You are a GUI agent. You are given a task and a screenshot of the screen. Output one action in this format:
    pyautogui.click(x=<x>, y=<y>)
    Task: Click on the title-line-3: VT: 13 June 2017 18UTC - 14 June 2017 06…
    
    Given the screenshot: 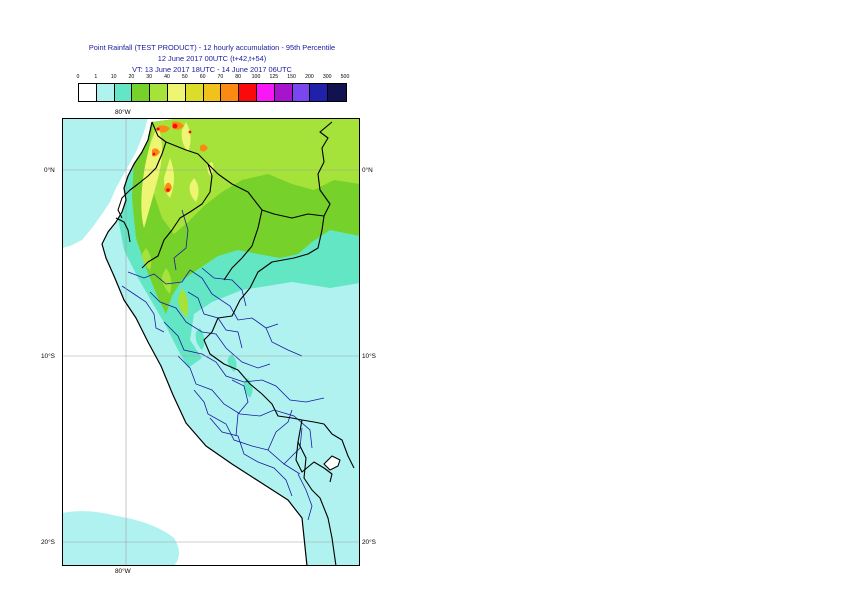 What is the action you would take?
    pyautogui.click(x=212, y=69)
    